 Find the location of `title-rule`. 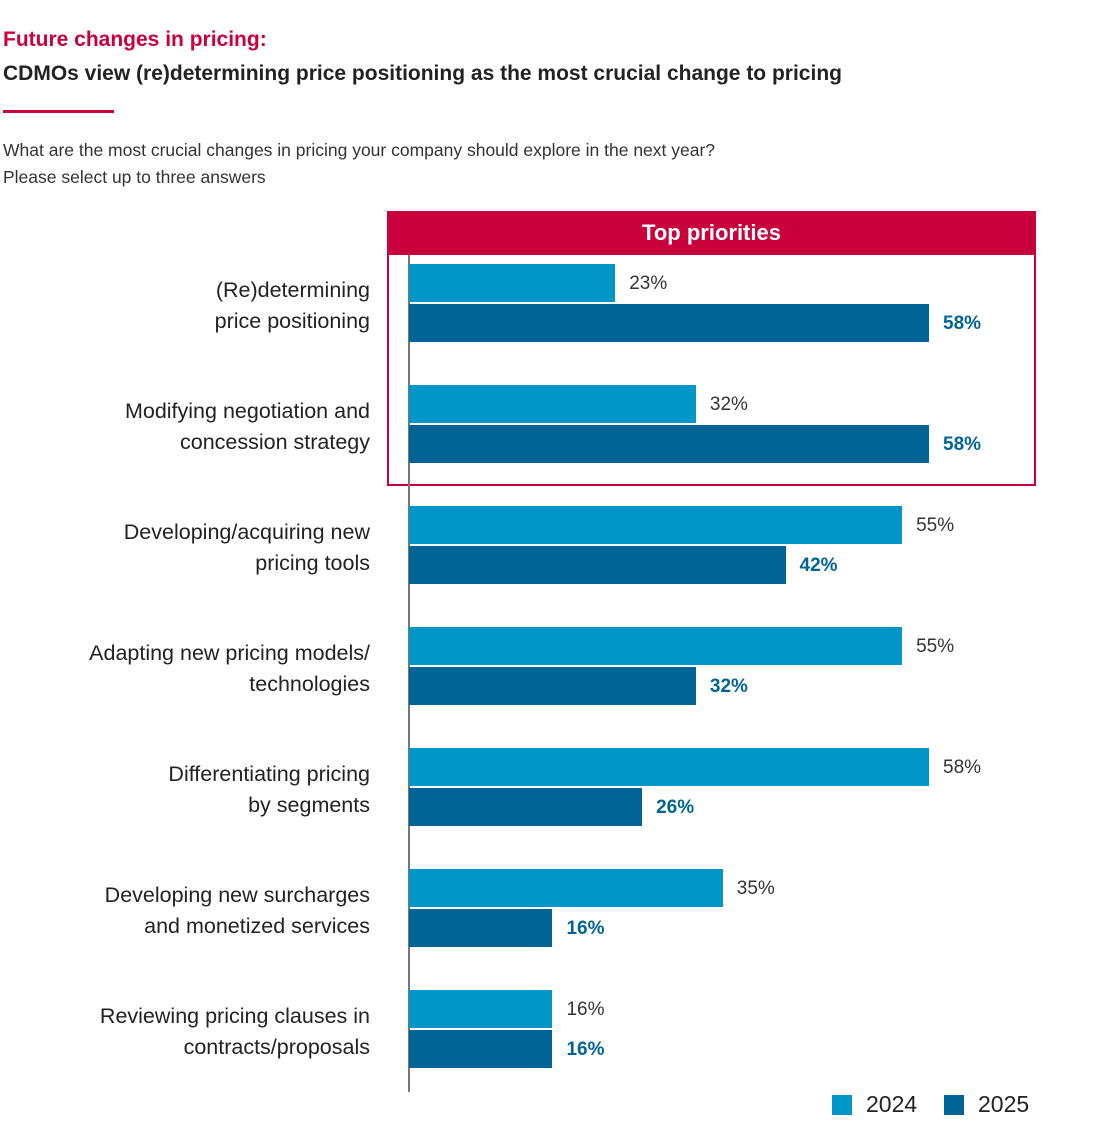

title-rule is located at coordinates (58, 111).